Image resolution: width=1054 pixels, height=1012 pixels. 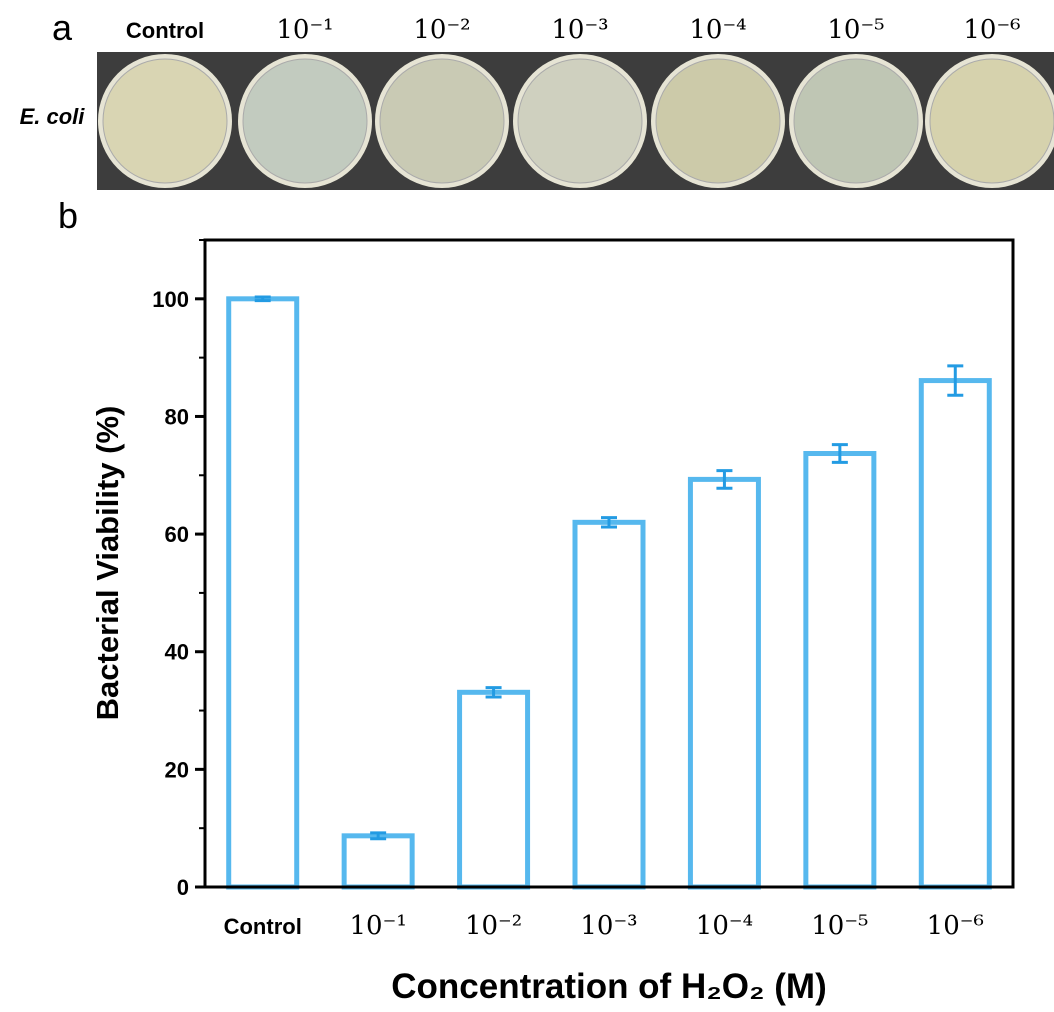 I want to click on column-label: 10⁻⁴, so click(x=717, y=30).